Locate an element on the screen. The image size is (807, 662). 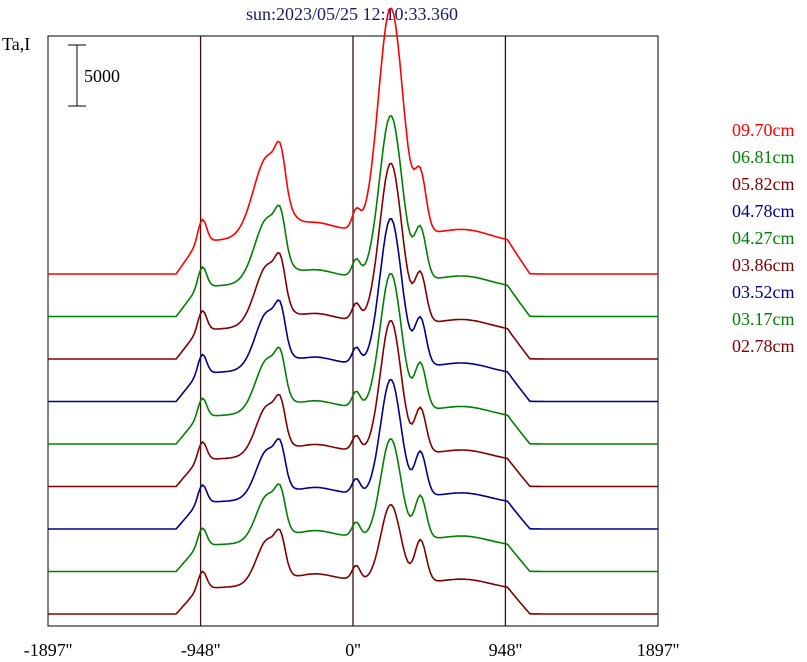
x-tick-label-1: -948'' is located at coordinates (200, 650).